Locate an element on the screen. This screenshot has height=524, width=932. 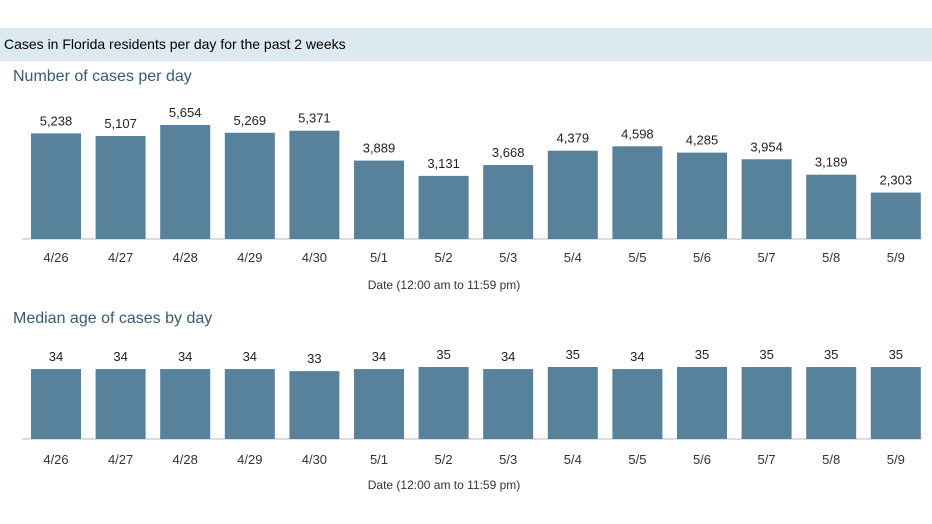
data-label: 3,668 is located at coordinates (508, 152).